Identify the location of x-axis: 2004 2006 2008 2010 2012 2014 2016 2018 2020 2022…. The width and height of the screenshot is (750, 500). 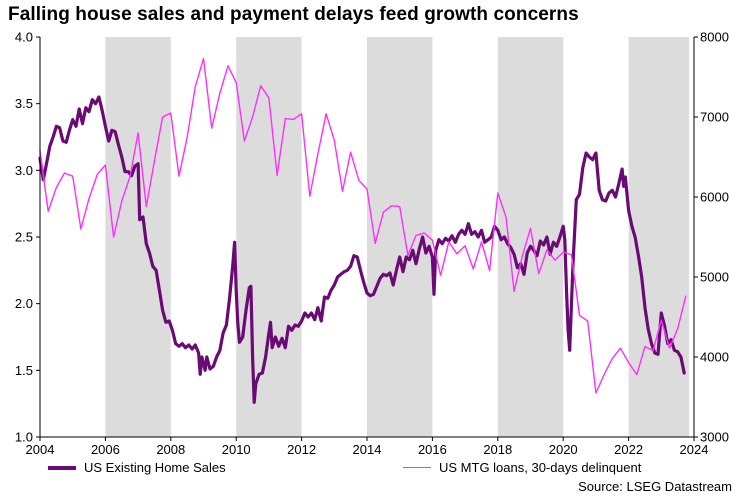
(367, 447).